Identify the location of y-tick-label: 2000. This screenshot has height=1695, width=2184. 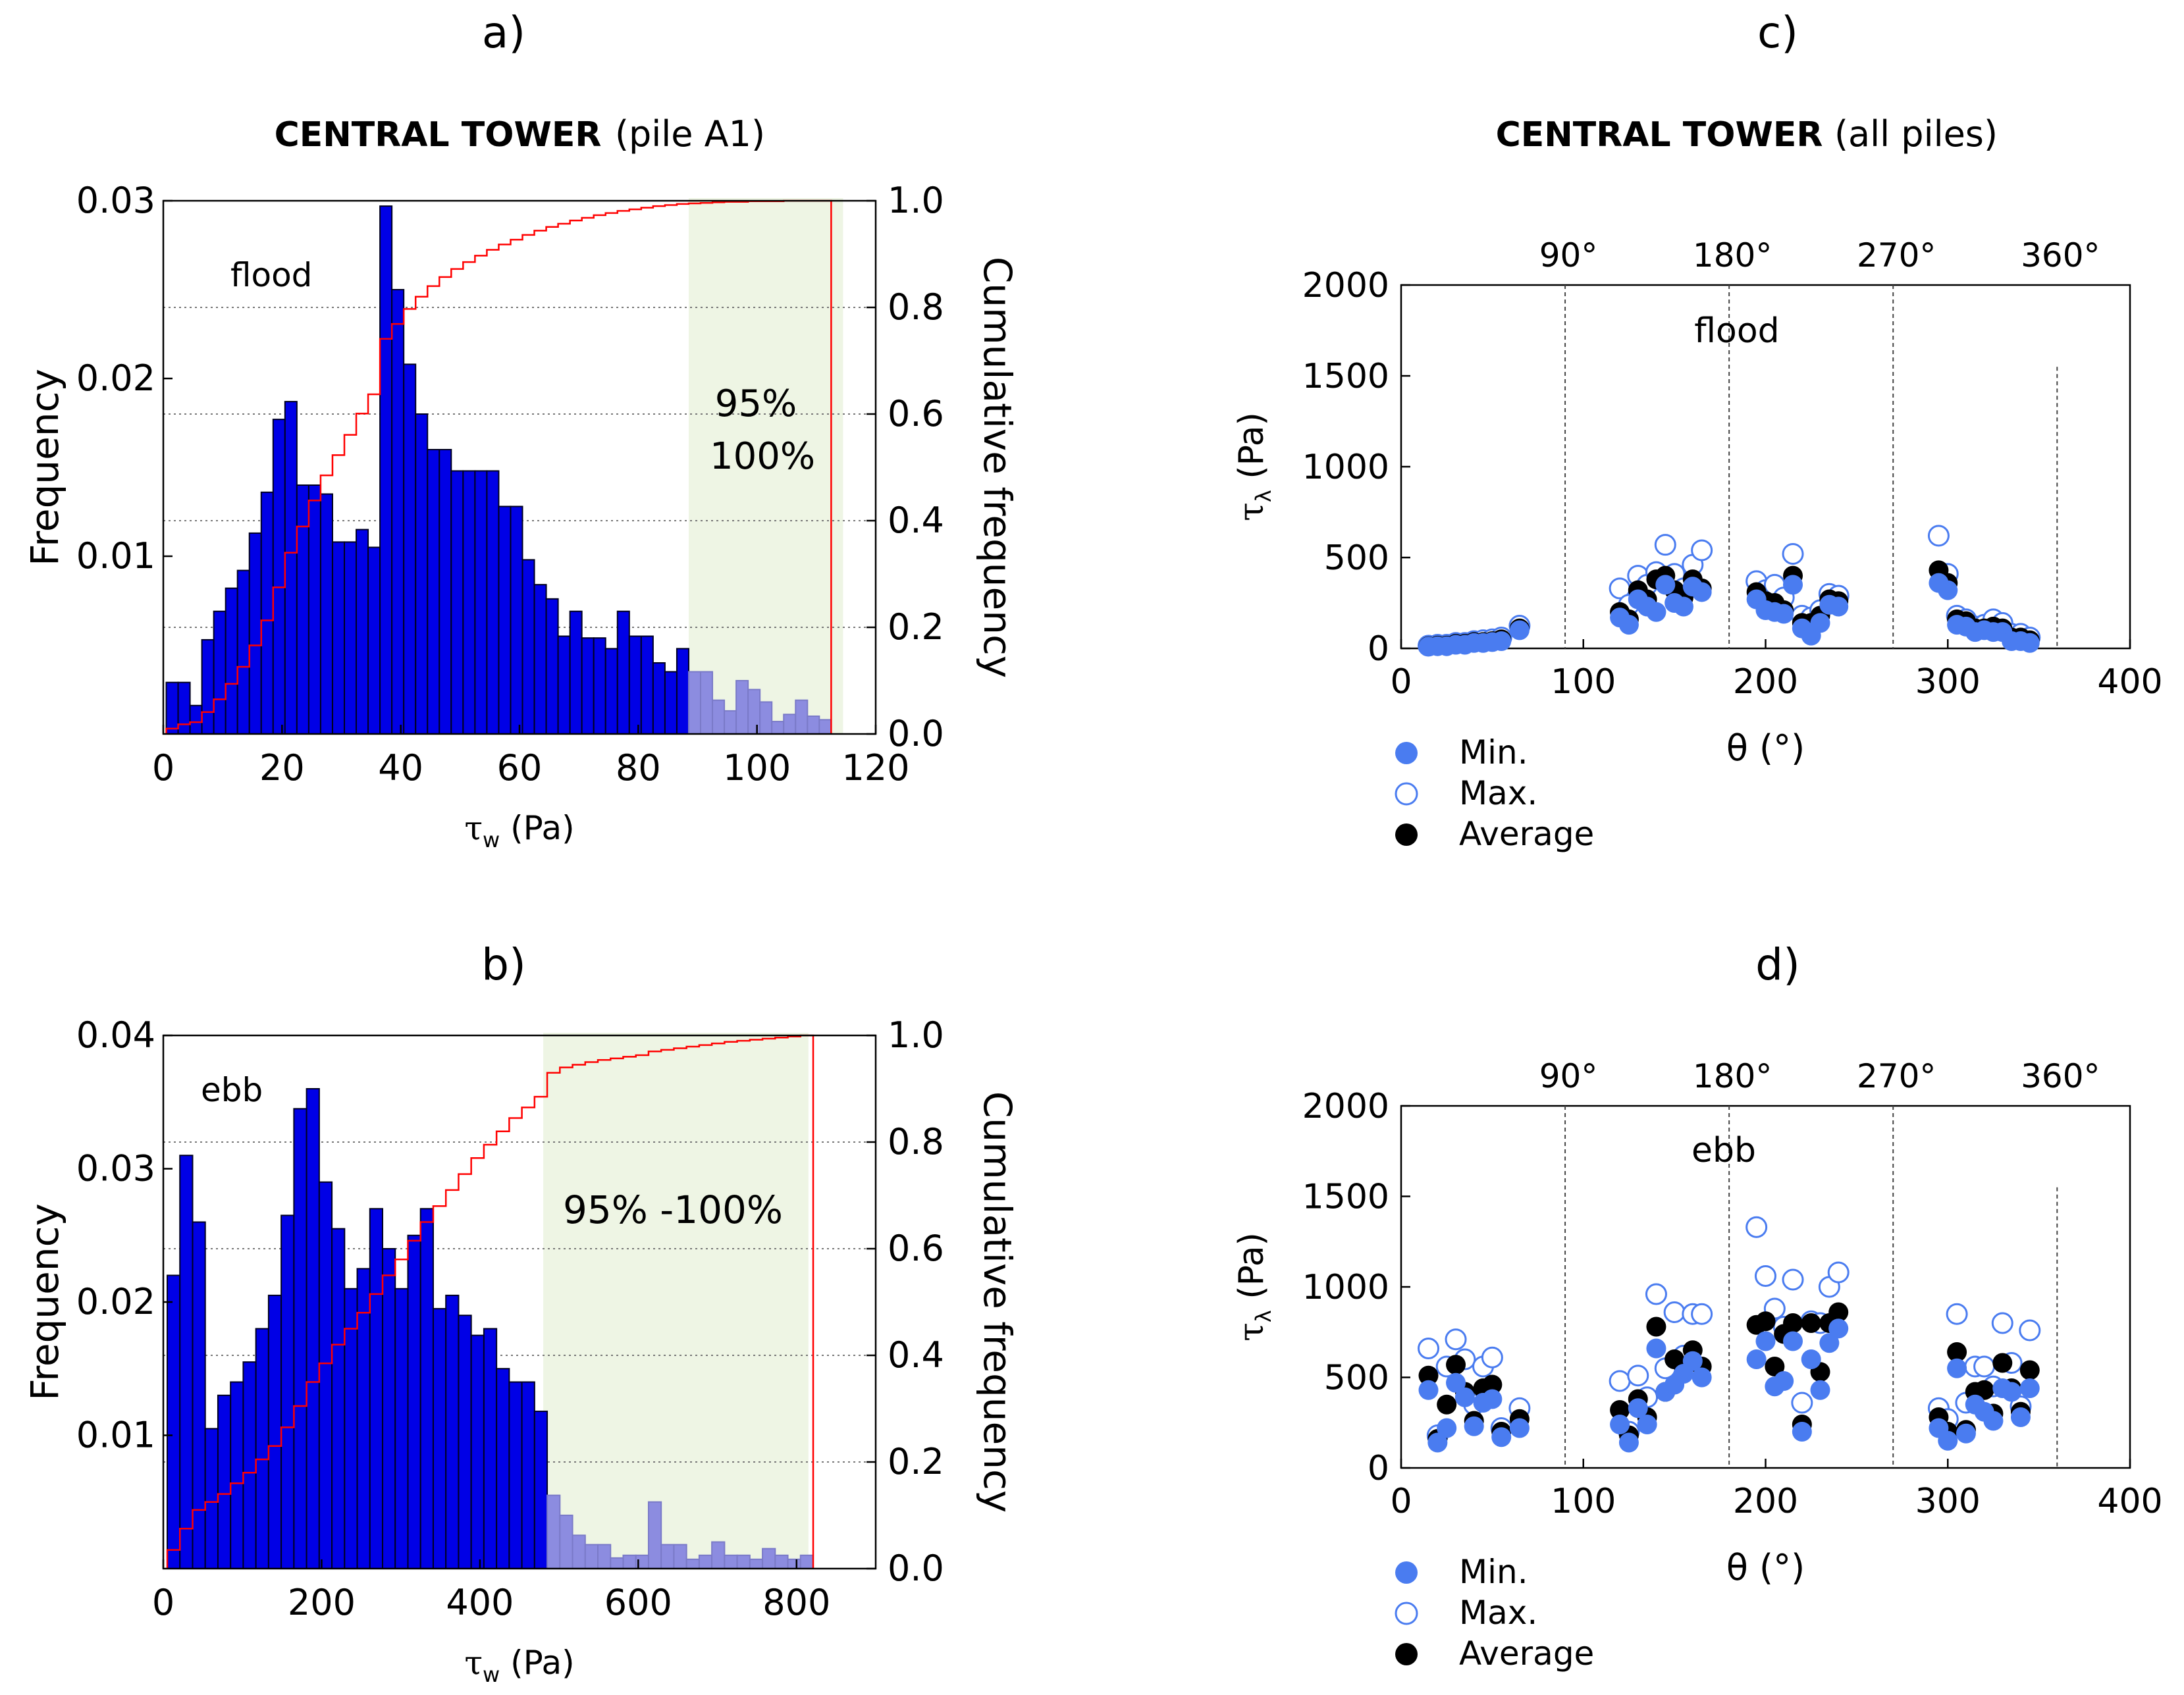
(1345, 1106).